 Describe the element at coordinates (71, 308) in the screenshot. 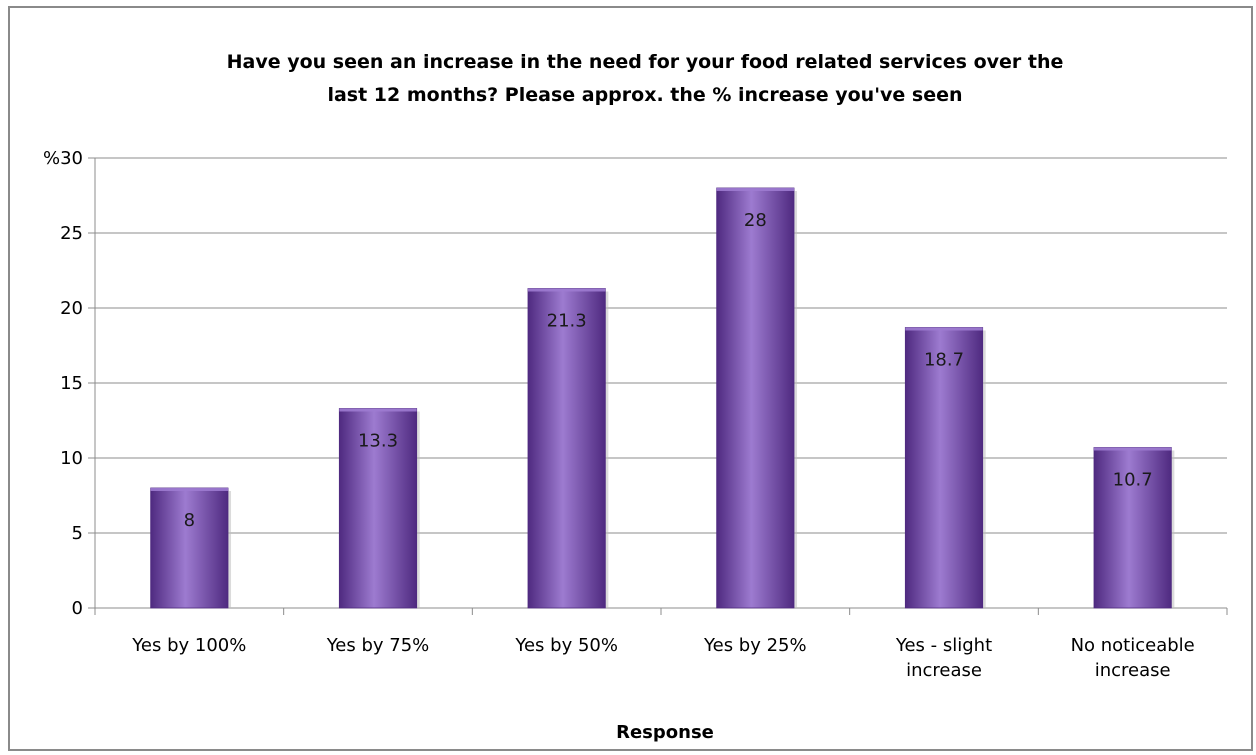

I see `y-tick-label: 20` at that location.